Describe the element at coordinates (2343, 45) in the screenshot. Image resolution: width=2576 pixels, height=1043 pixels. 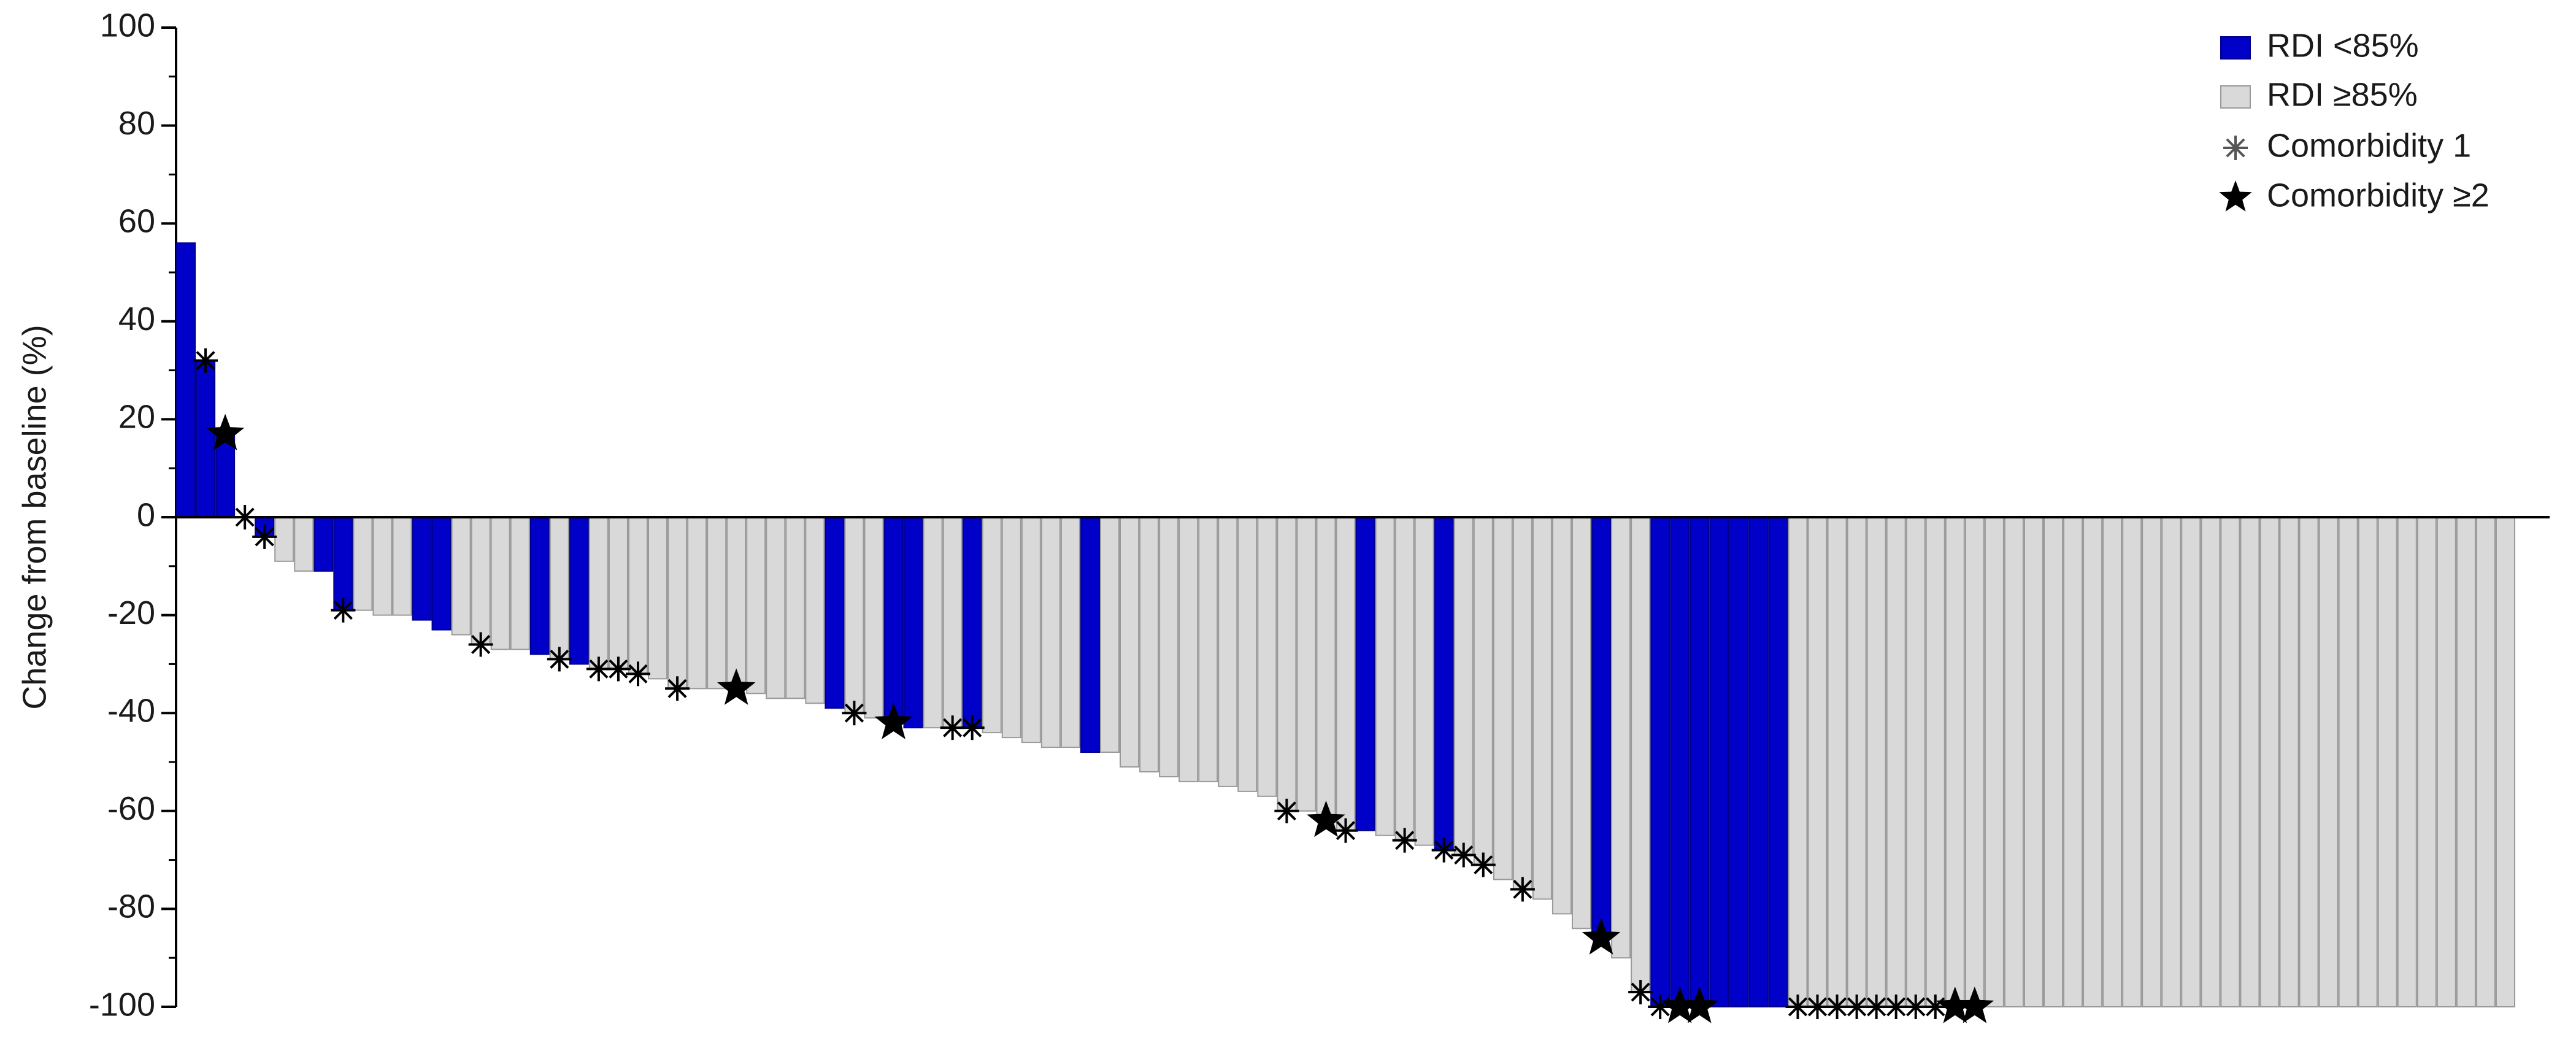
I see `legend-label: RDI <85%` at that location.